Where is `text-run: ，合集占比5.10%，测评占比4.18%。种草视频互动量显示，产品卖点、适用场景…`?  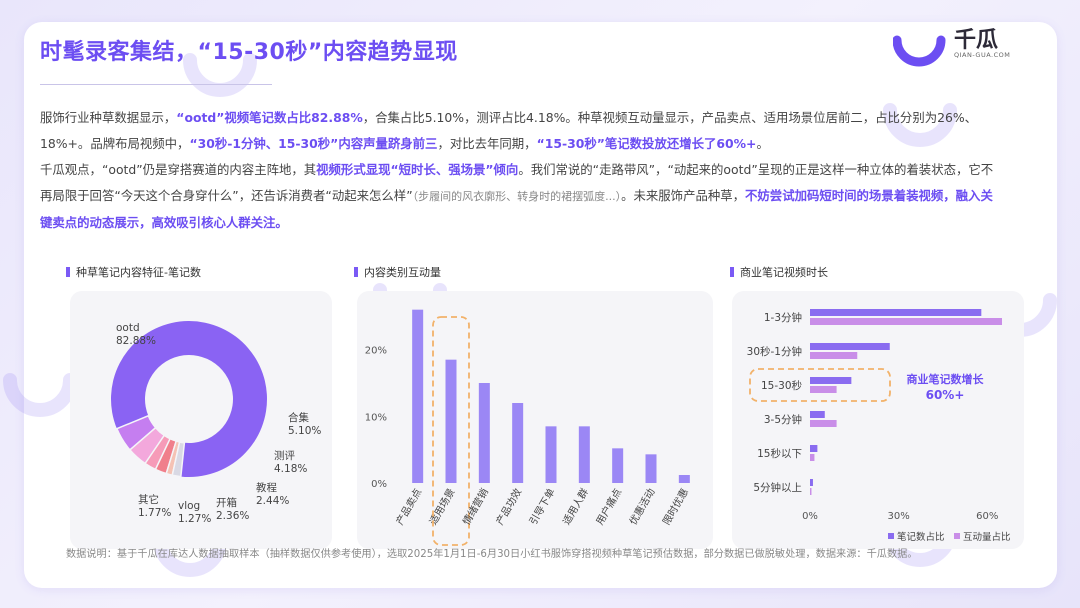
text-run: ，合集占比5.10%，测评占比4.18%。种草视频互动量显示，产品卖点、适用场景… is located at coordinates (509, 130).